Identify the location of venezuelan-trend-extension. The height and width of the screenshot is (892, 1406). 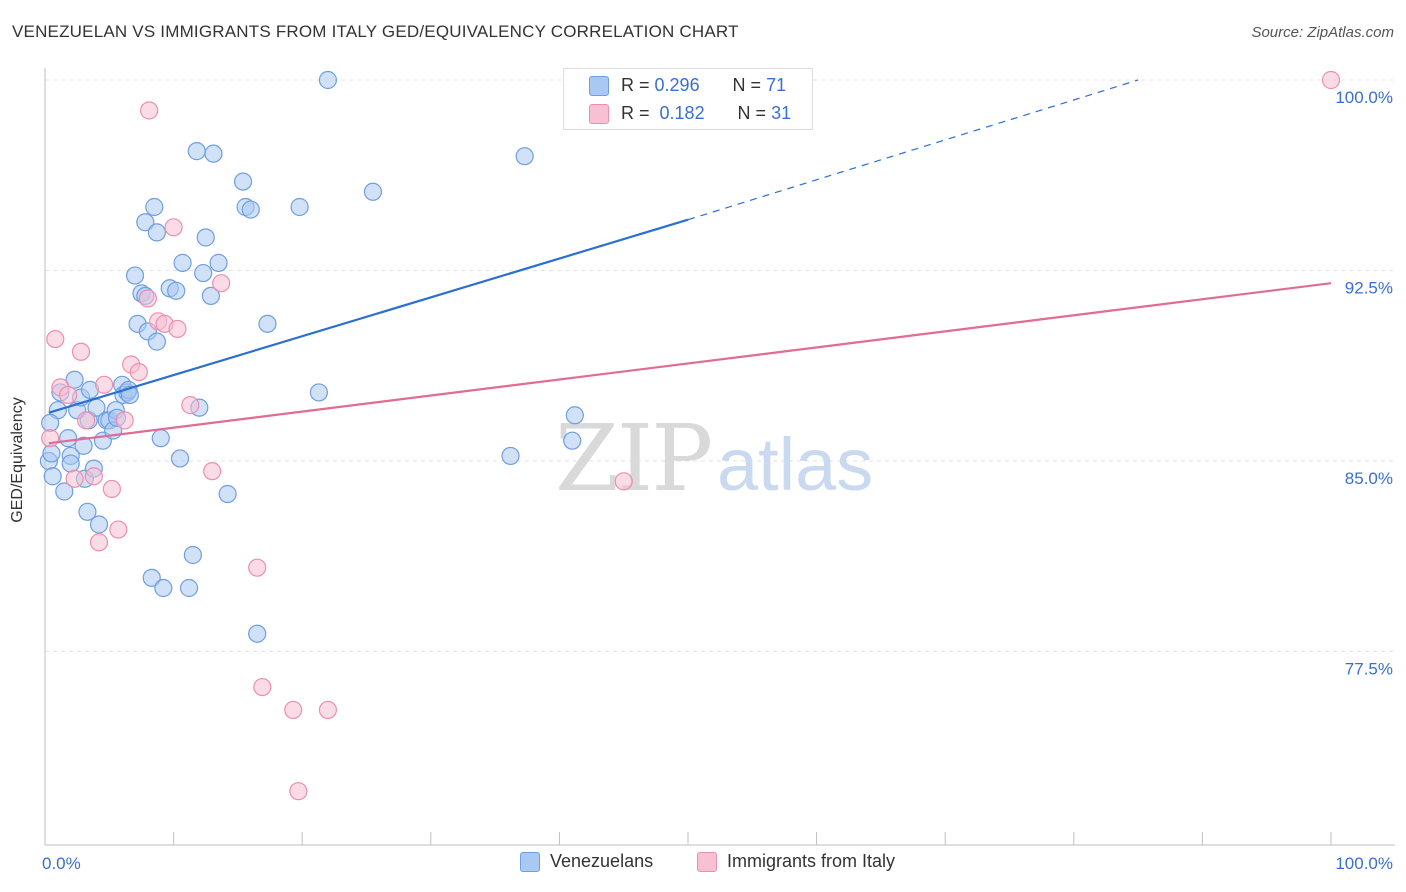
(913, 150).